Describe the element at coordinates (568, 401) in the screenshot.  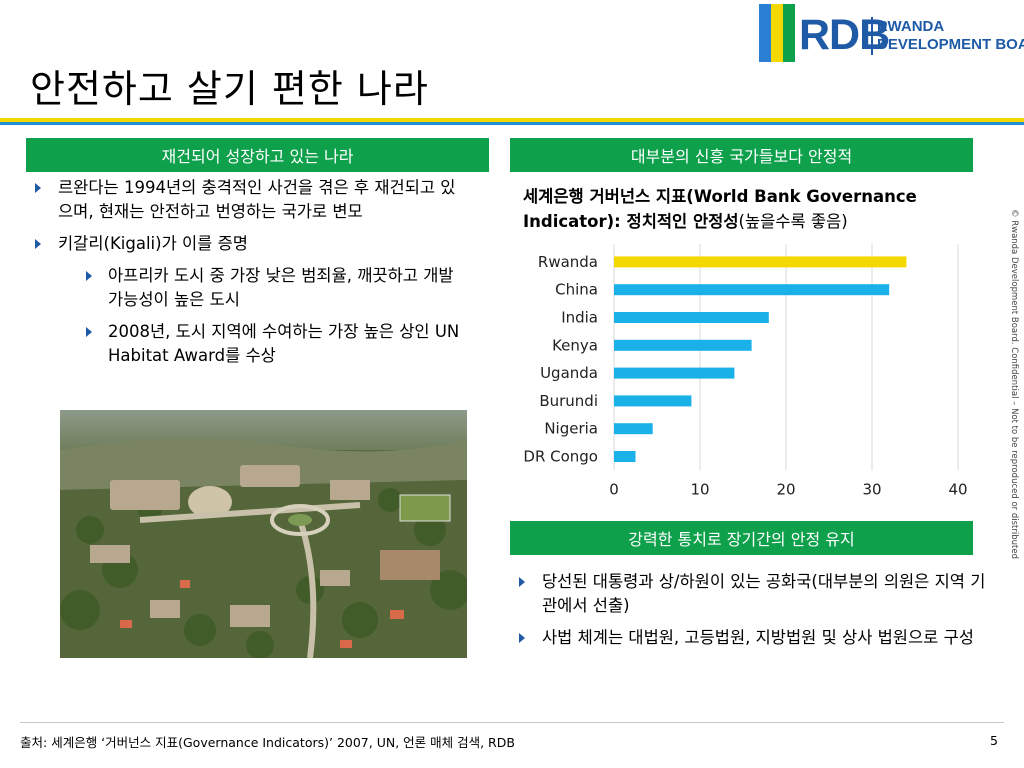
I see `chart-category-label: Burundi` at that location.